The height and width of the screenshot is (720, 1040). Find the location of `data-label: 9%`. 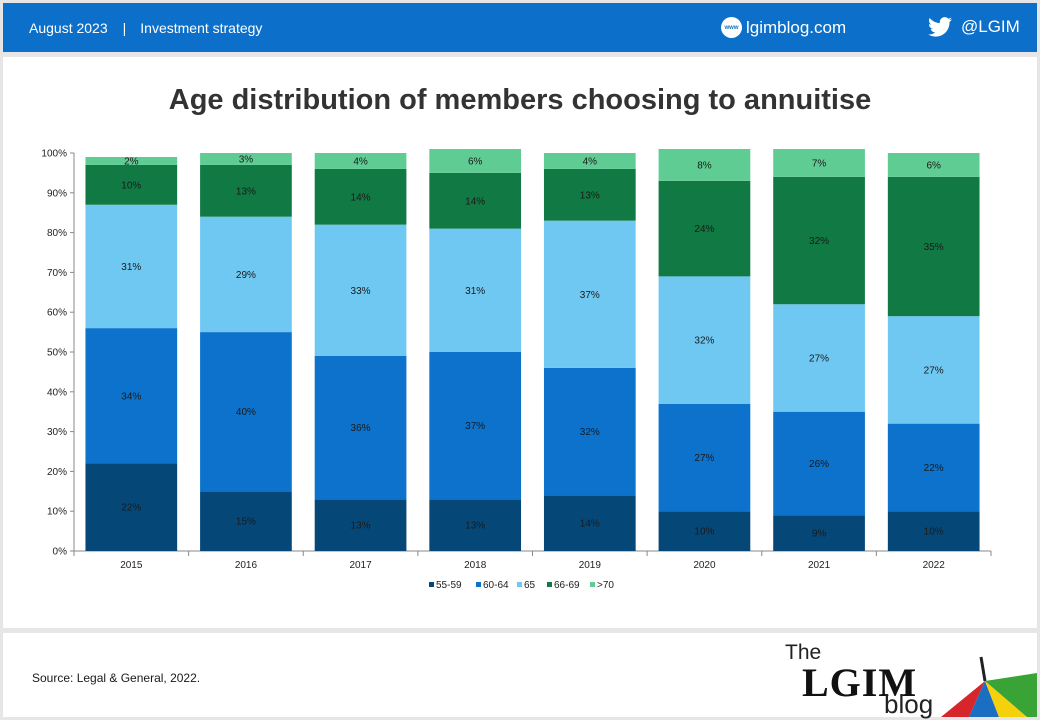

data-label: 9% is located at coordinates (819, 534).